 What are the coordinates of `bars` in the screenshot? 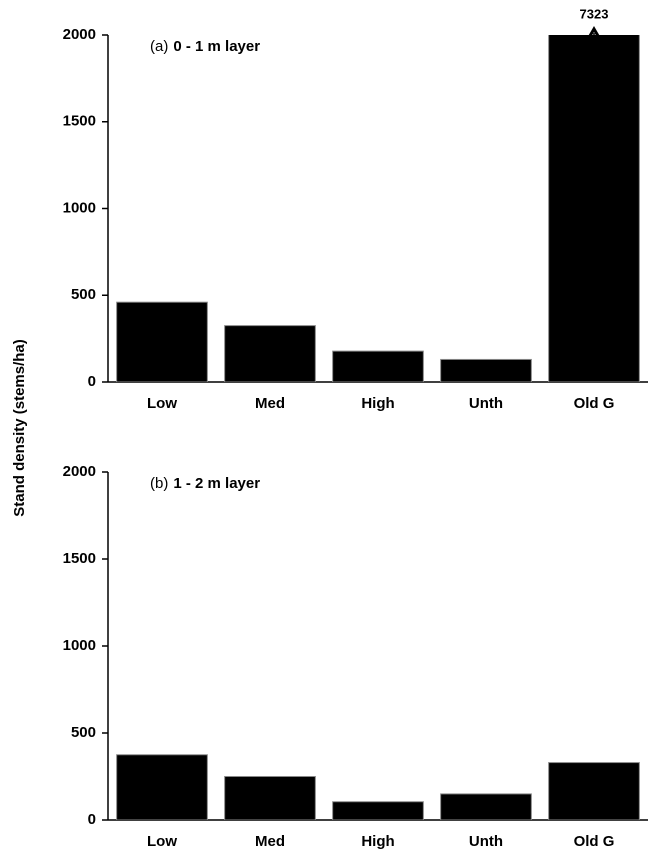 It's located at (378, 787).